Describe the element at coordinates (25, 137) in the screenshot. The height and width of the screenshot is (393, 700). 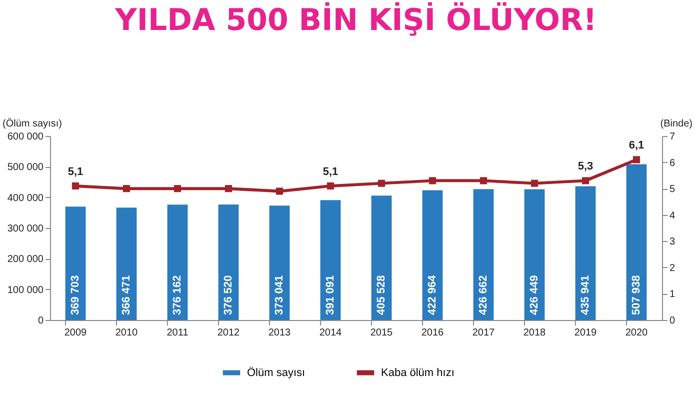
I see `y-tick-label: 600 000` at that location.